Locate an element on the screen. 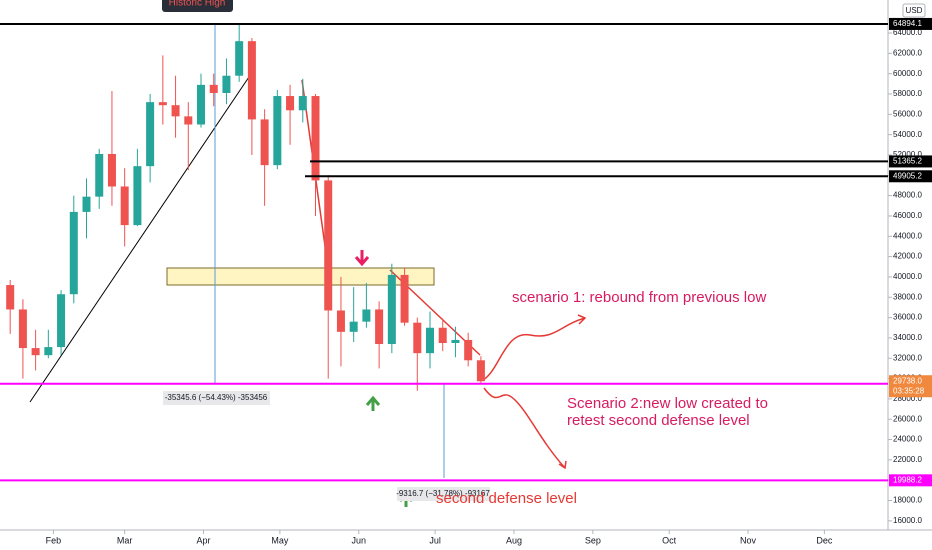 This screenshot has width=932, height=550. y-tick-label: 32000.0 is located at coordinates (907, 357).